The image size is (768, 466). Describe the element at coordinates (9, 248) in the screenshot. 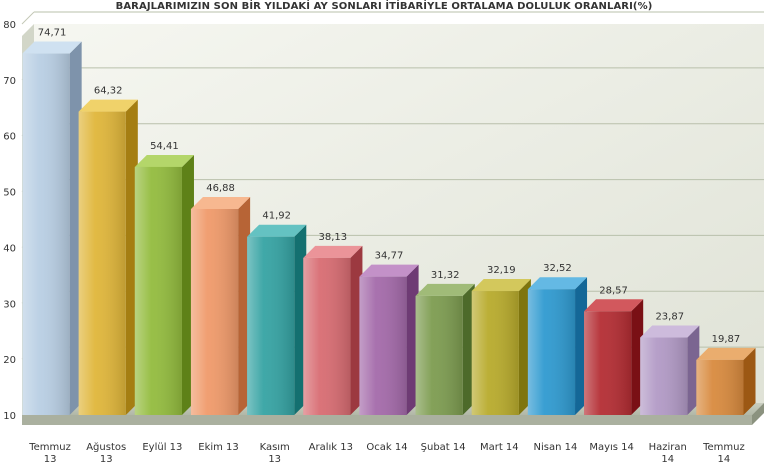

I see `y-tick-label: 40` at that location.